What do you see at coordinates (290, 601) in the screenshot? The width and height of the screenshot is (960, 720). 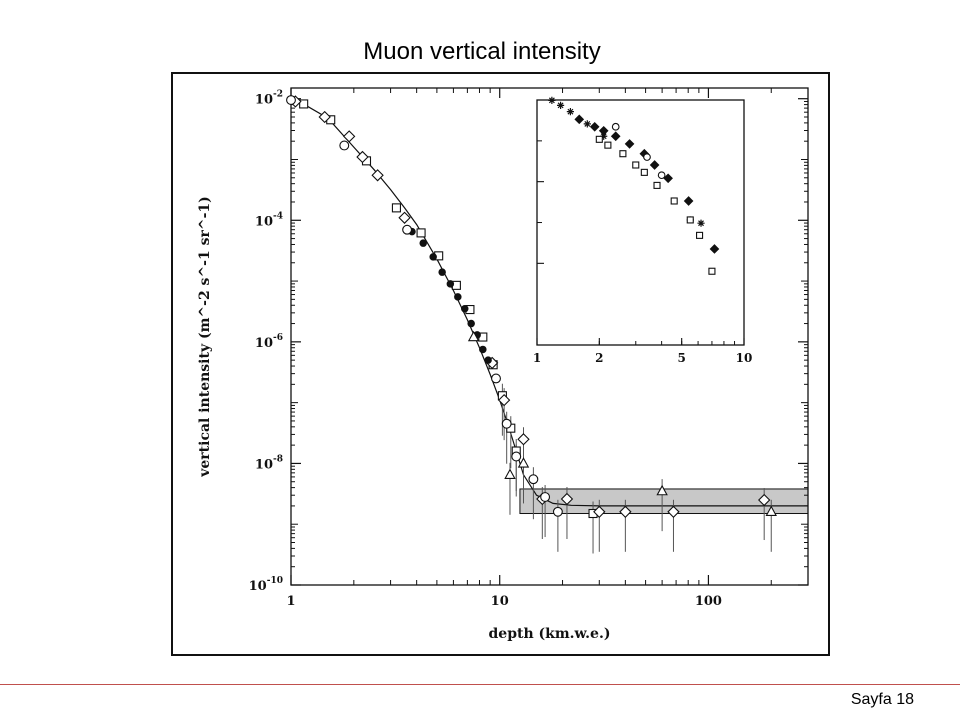 I see `x-tick-label: 1` at bounding box center [290, 601].